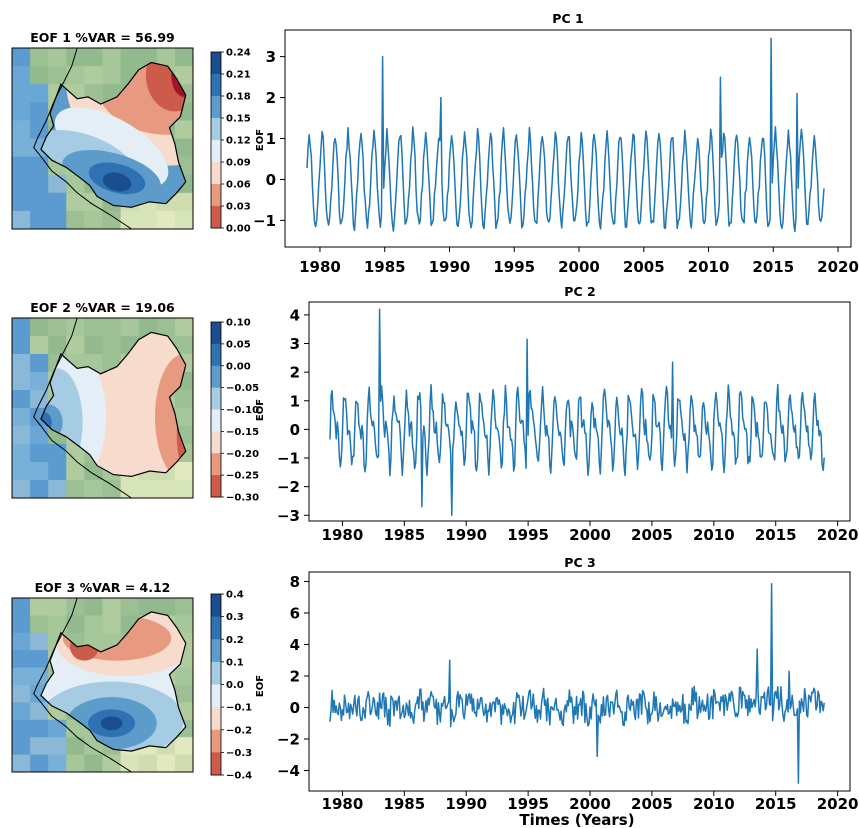 Image resolution: width=859 pixels, height=828 pixels. Describe the element at coordinates (242, 454) in the screenshot. I see `colorbar-tick-label: −0.20` at that location.